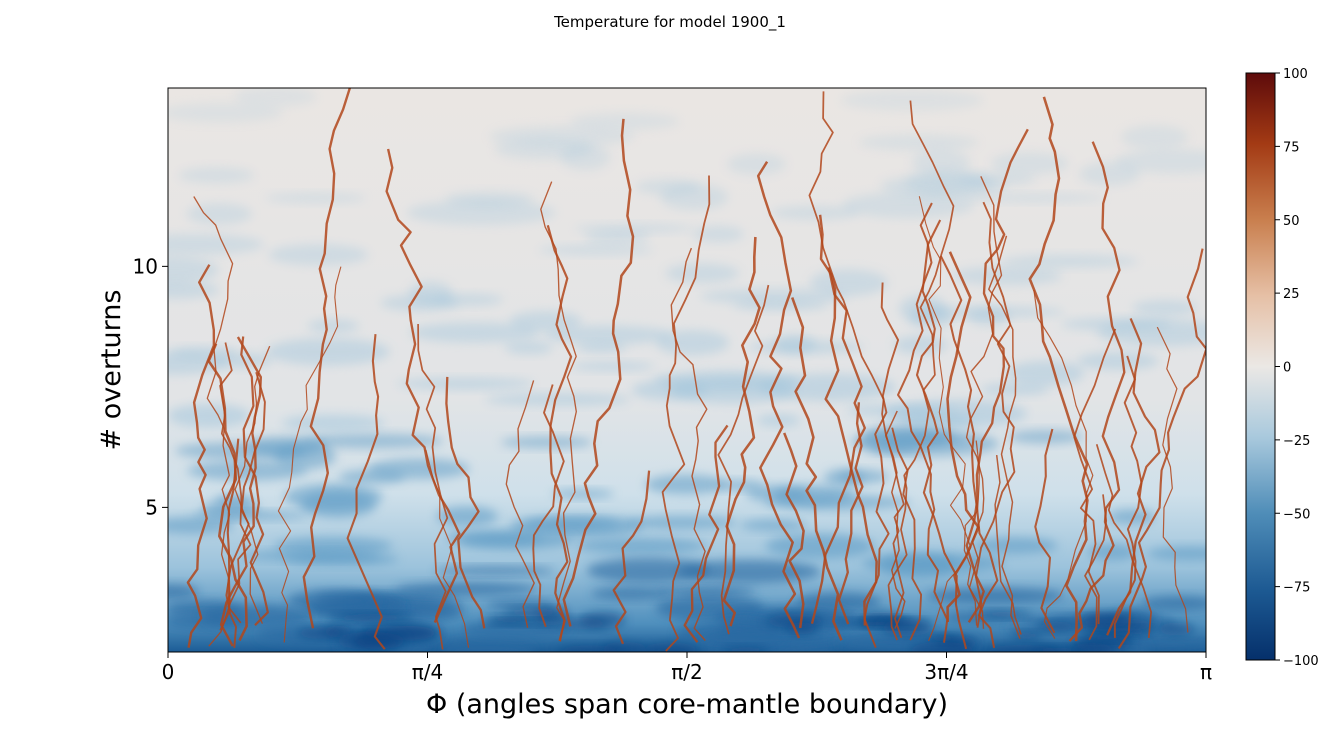 The width and height of the screenshot is (1340, 733). I want to click on colorbar-ticks: 100 75 50 25 0 −25 −50 −75 −100, so click(1297, 368).